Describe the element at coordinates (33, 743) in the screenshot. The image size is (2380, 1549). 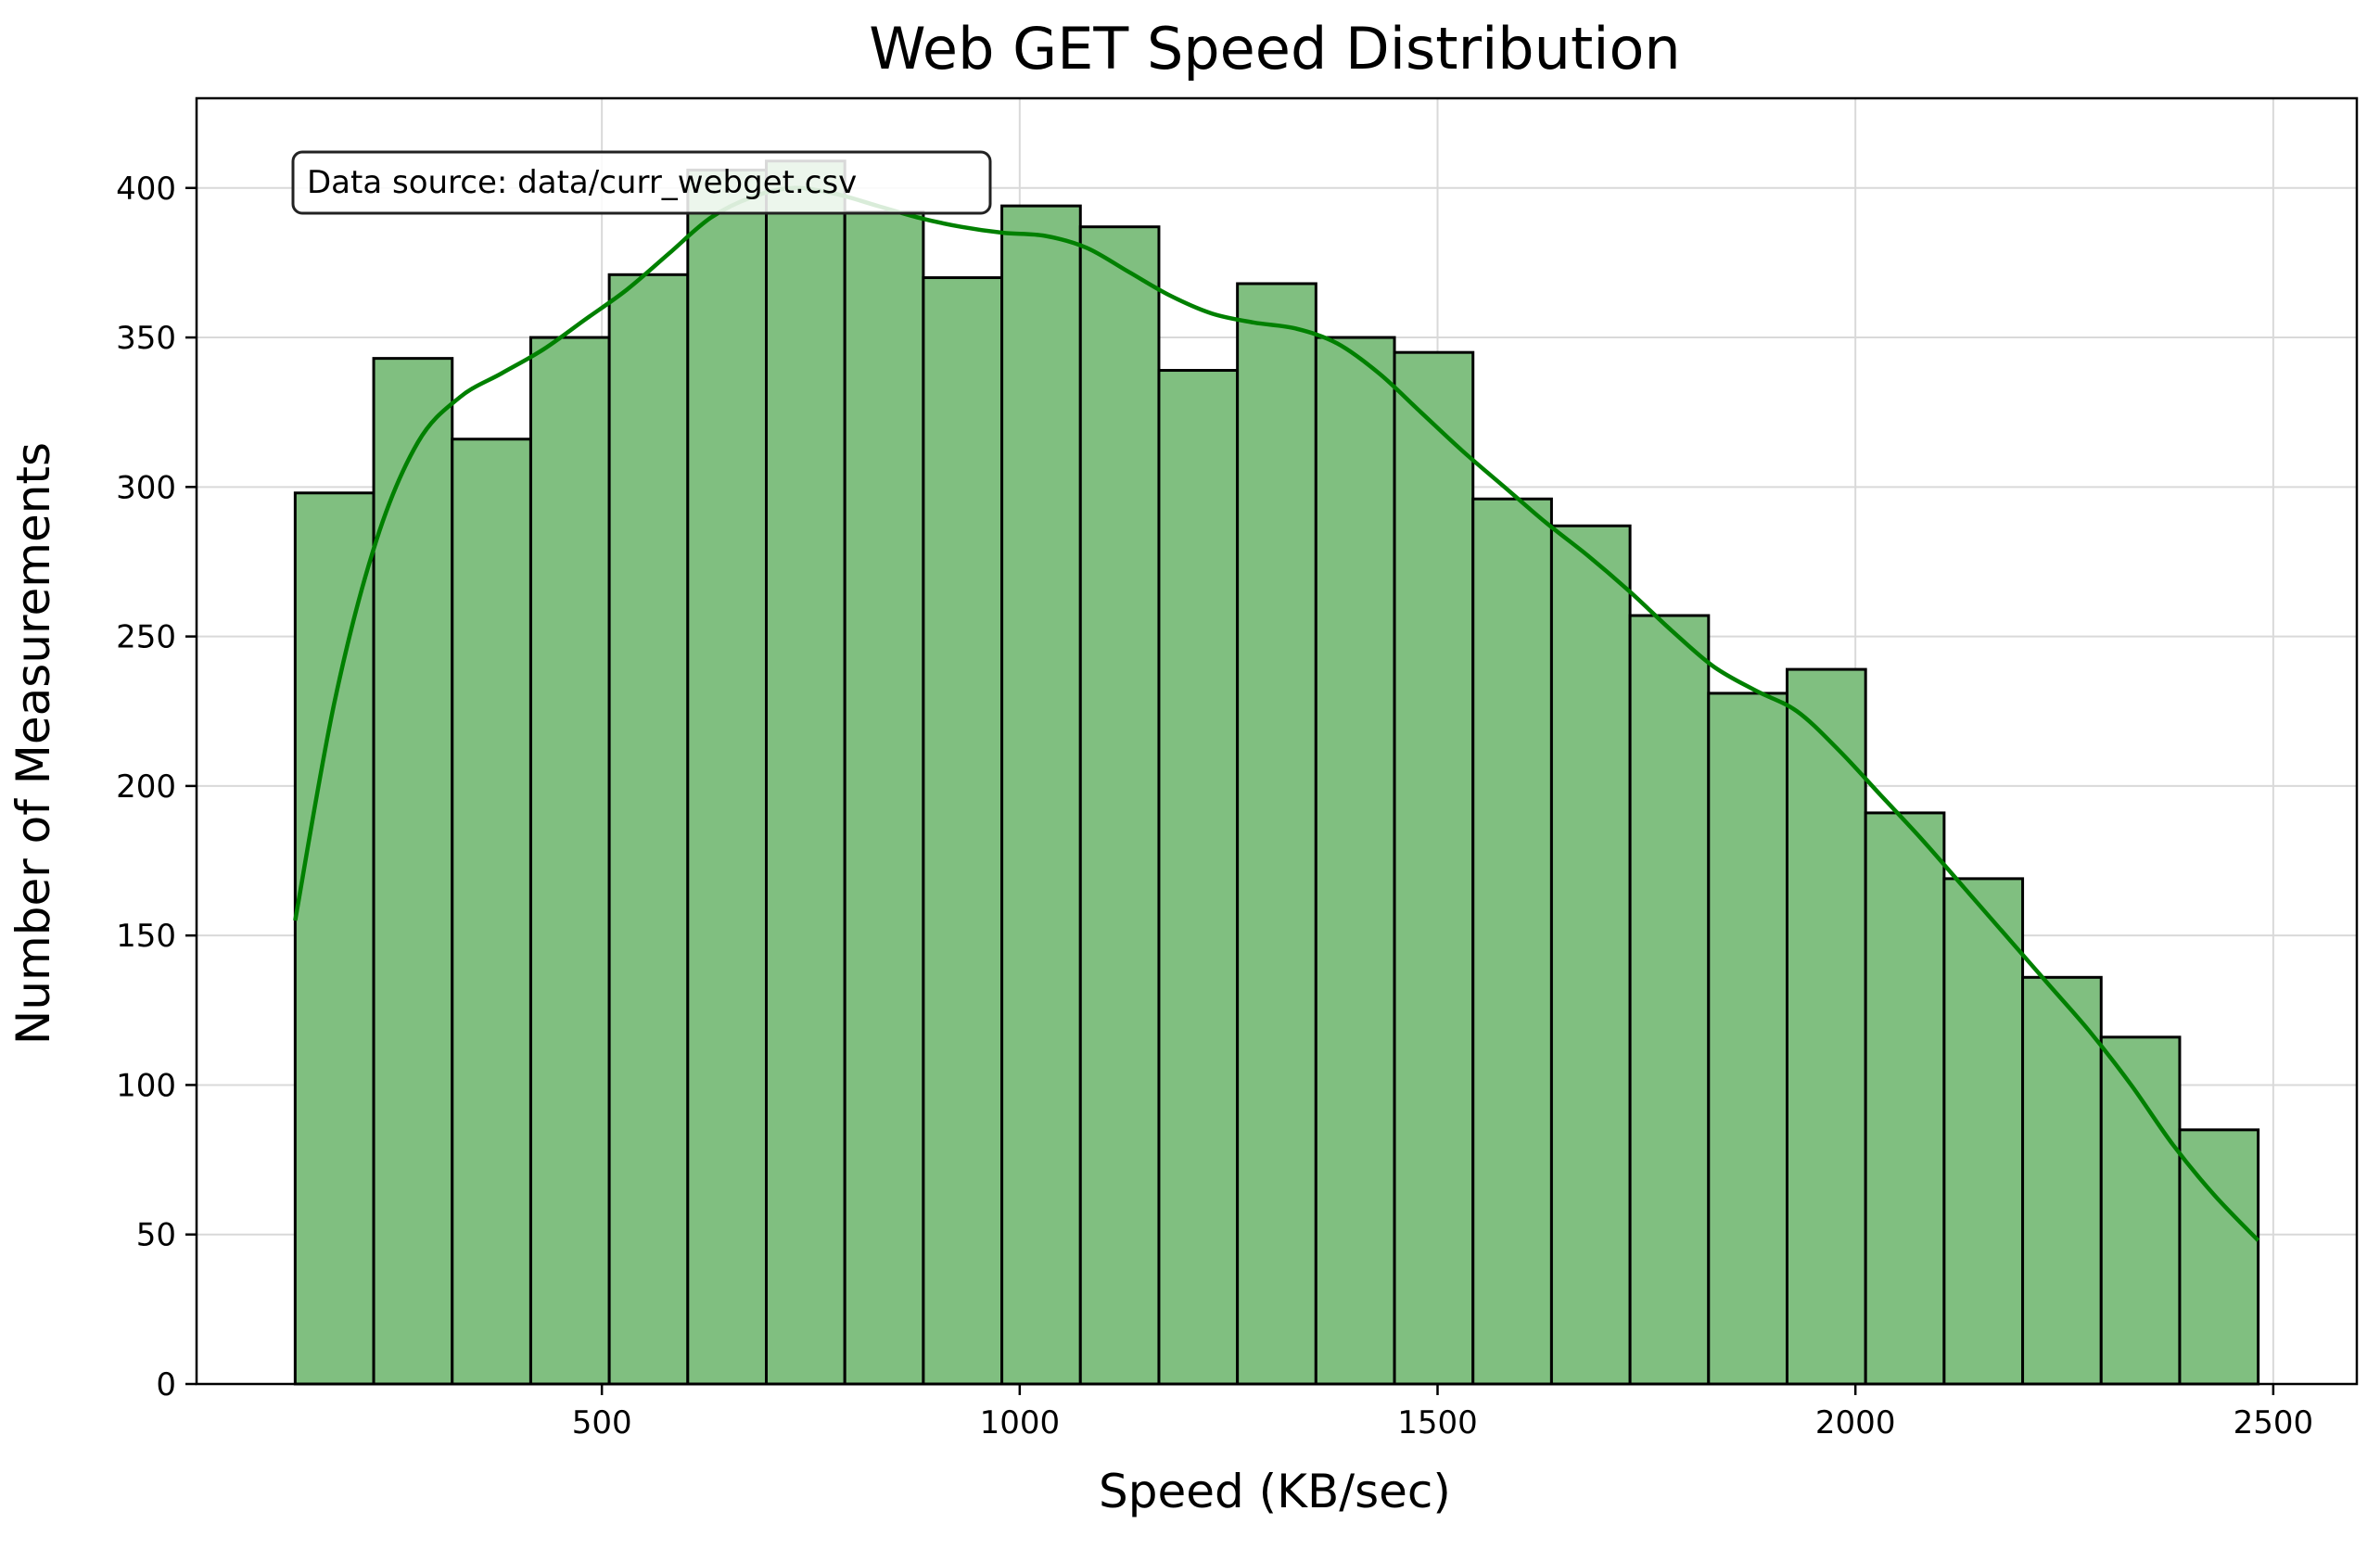
I see `y-axis-label: Number of Measurements` at that location.